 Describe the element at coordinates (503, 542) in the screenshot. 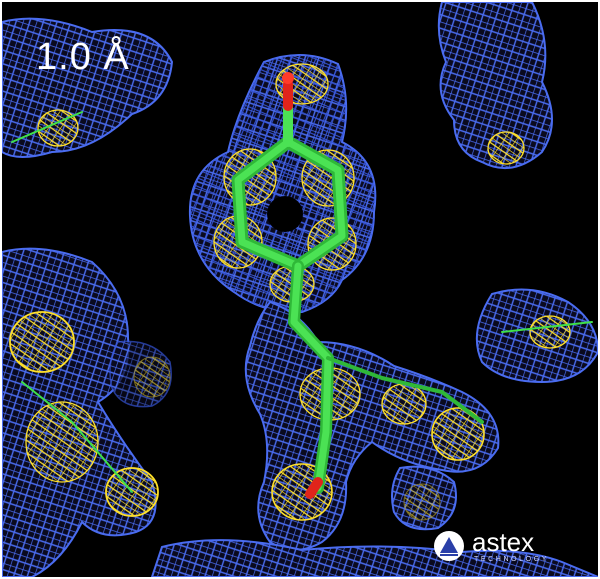

I see `logo-wordmark: astex` at that location.